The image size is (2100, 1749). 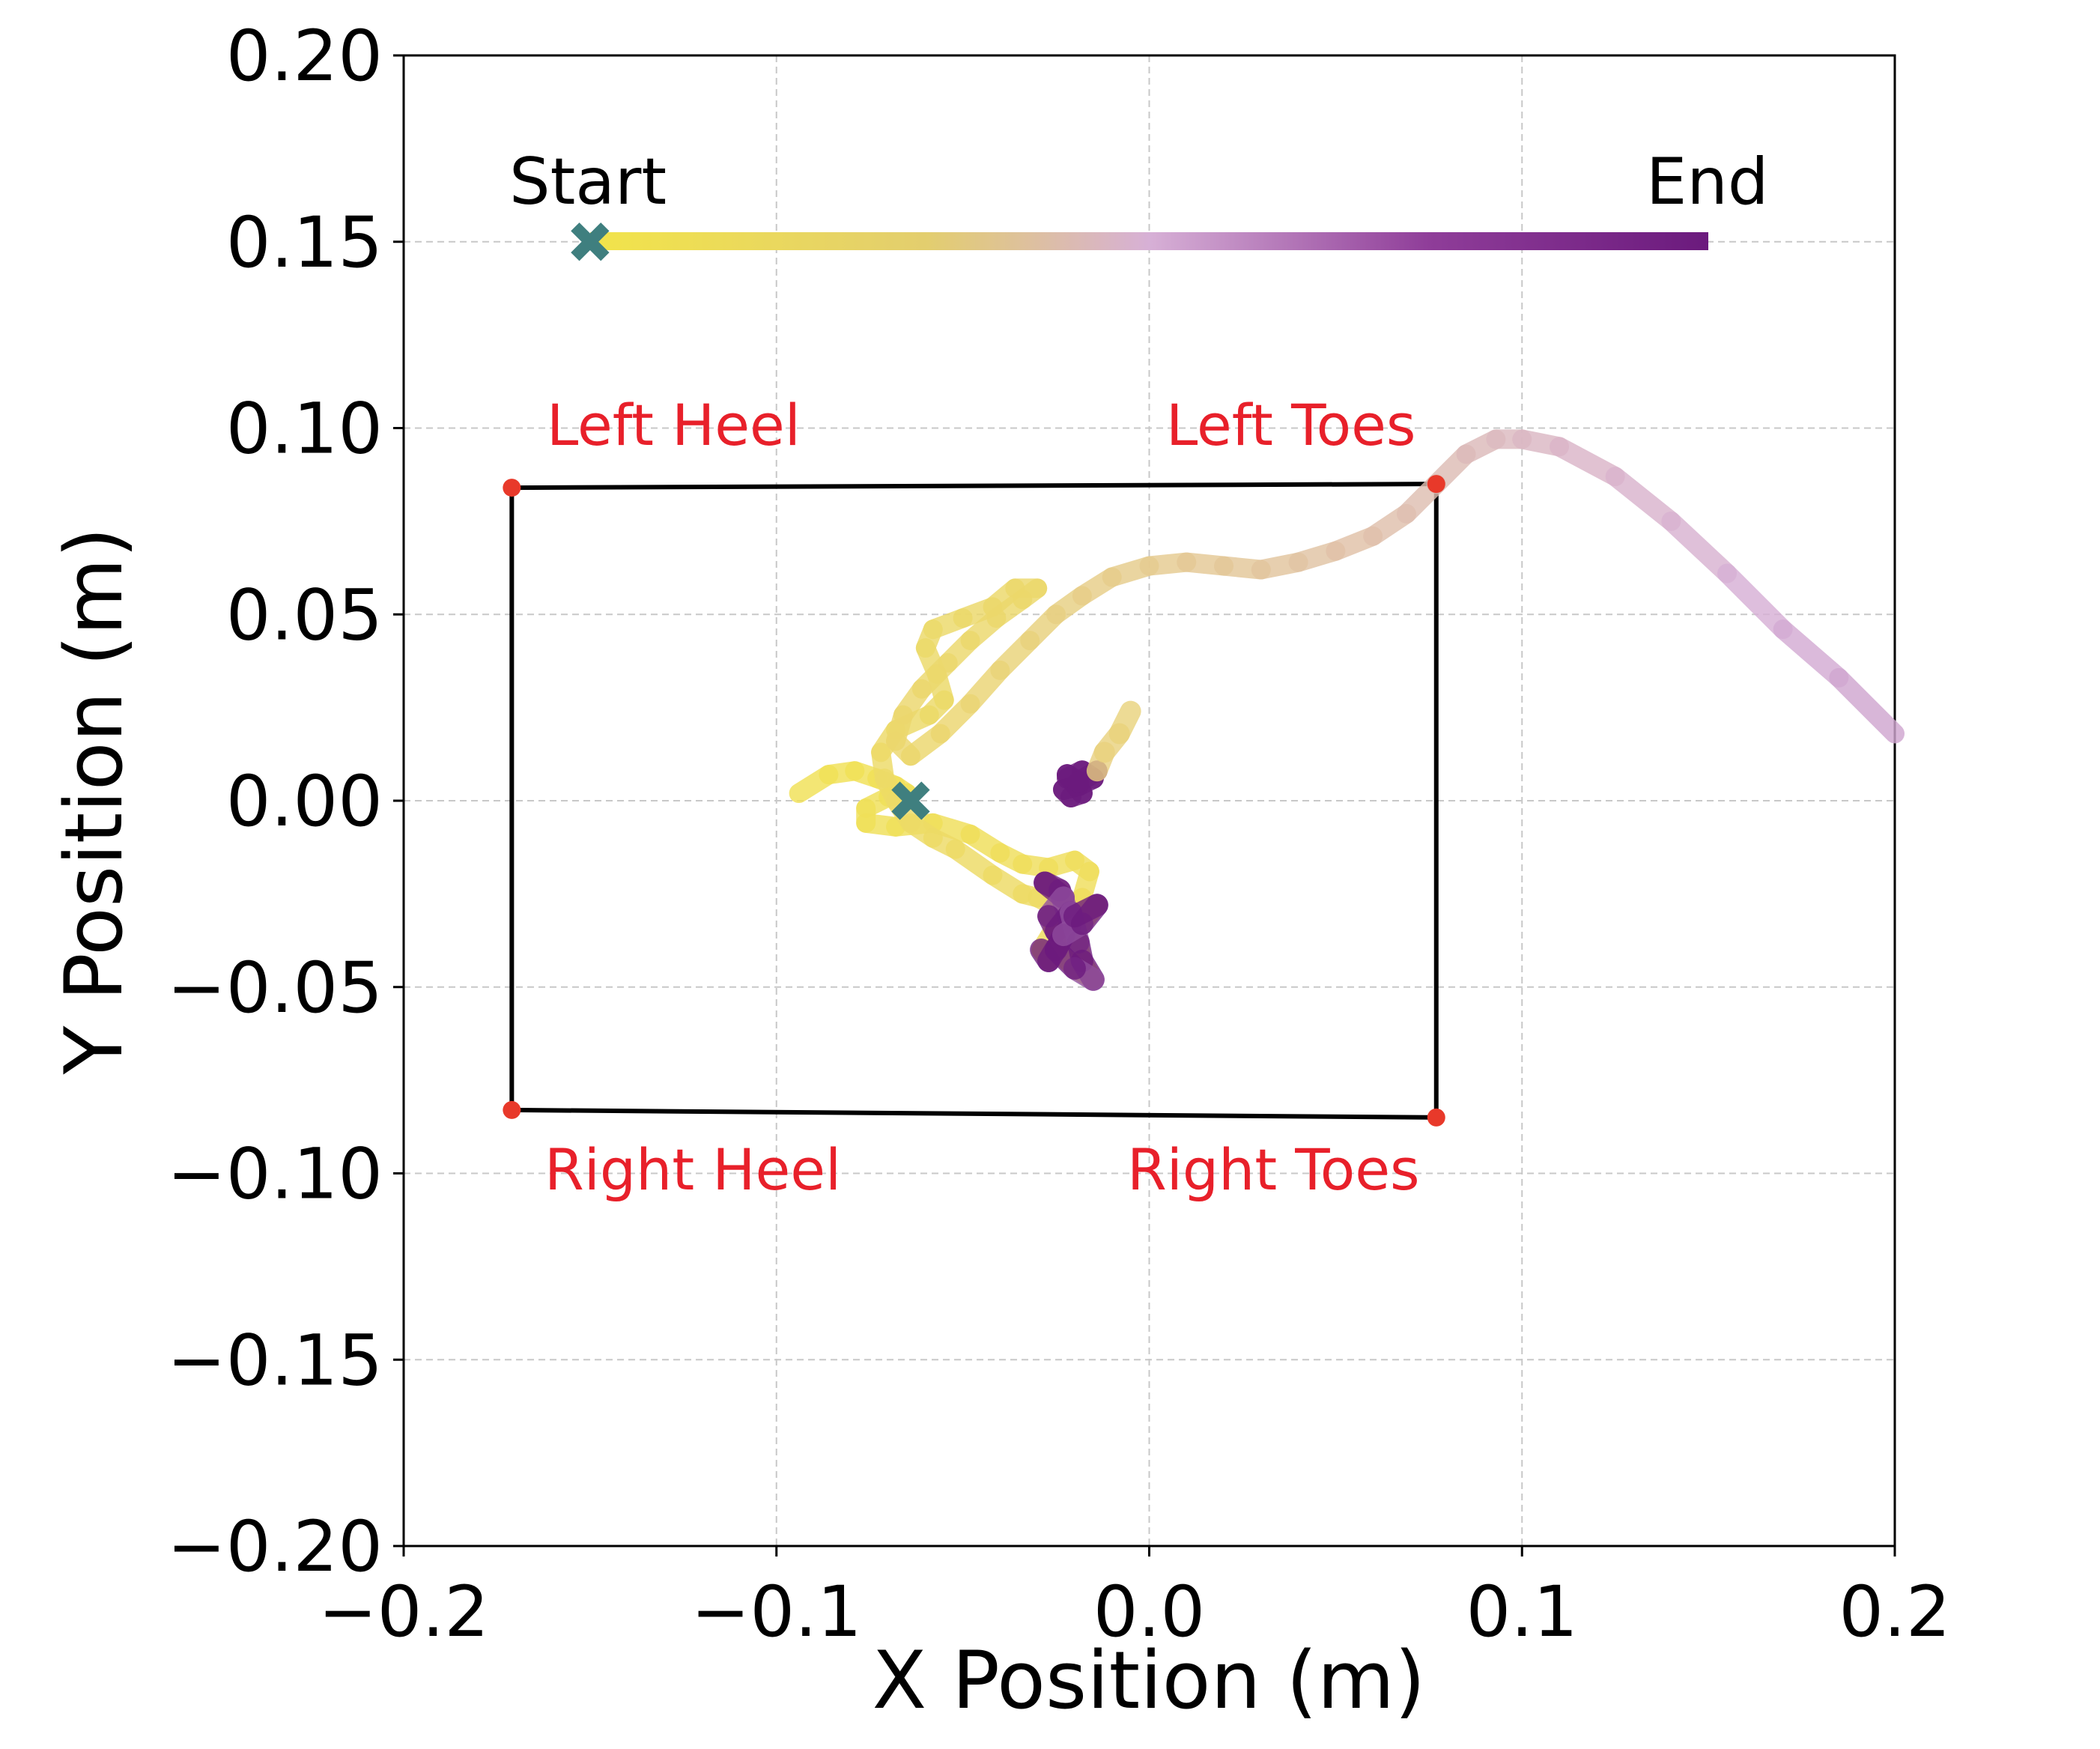 I want to click on y-tick-label: −0.05, so click(x=275, y=988).